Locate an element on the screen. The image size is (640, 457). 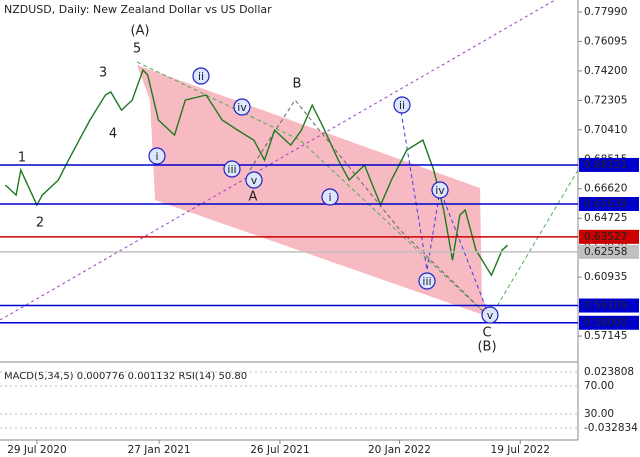
y-tick-label: 0.66620 is located at coordinates (605, 189).